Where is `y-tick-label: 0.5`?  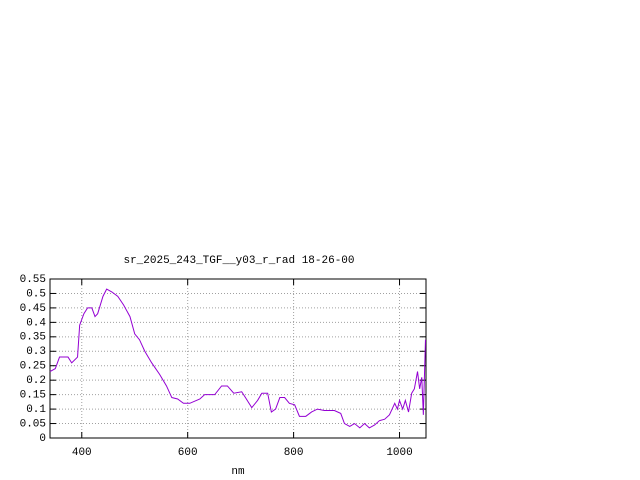 y-tick-label: 0.5 is located at coordinates (36, 294).